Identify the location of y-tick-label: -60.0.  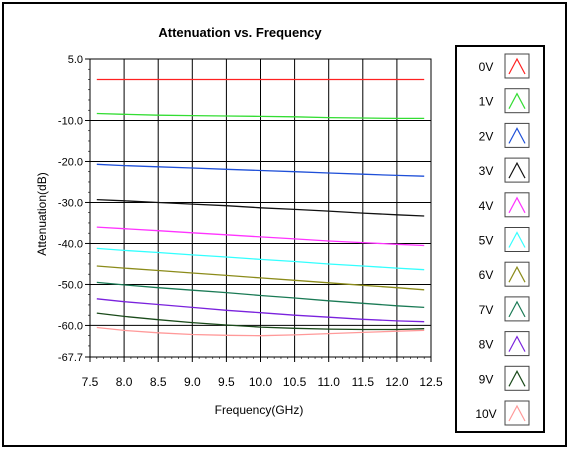
(70, 326).